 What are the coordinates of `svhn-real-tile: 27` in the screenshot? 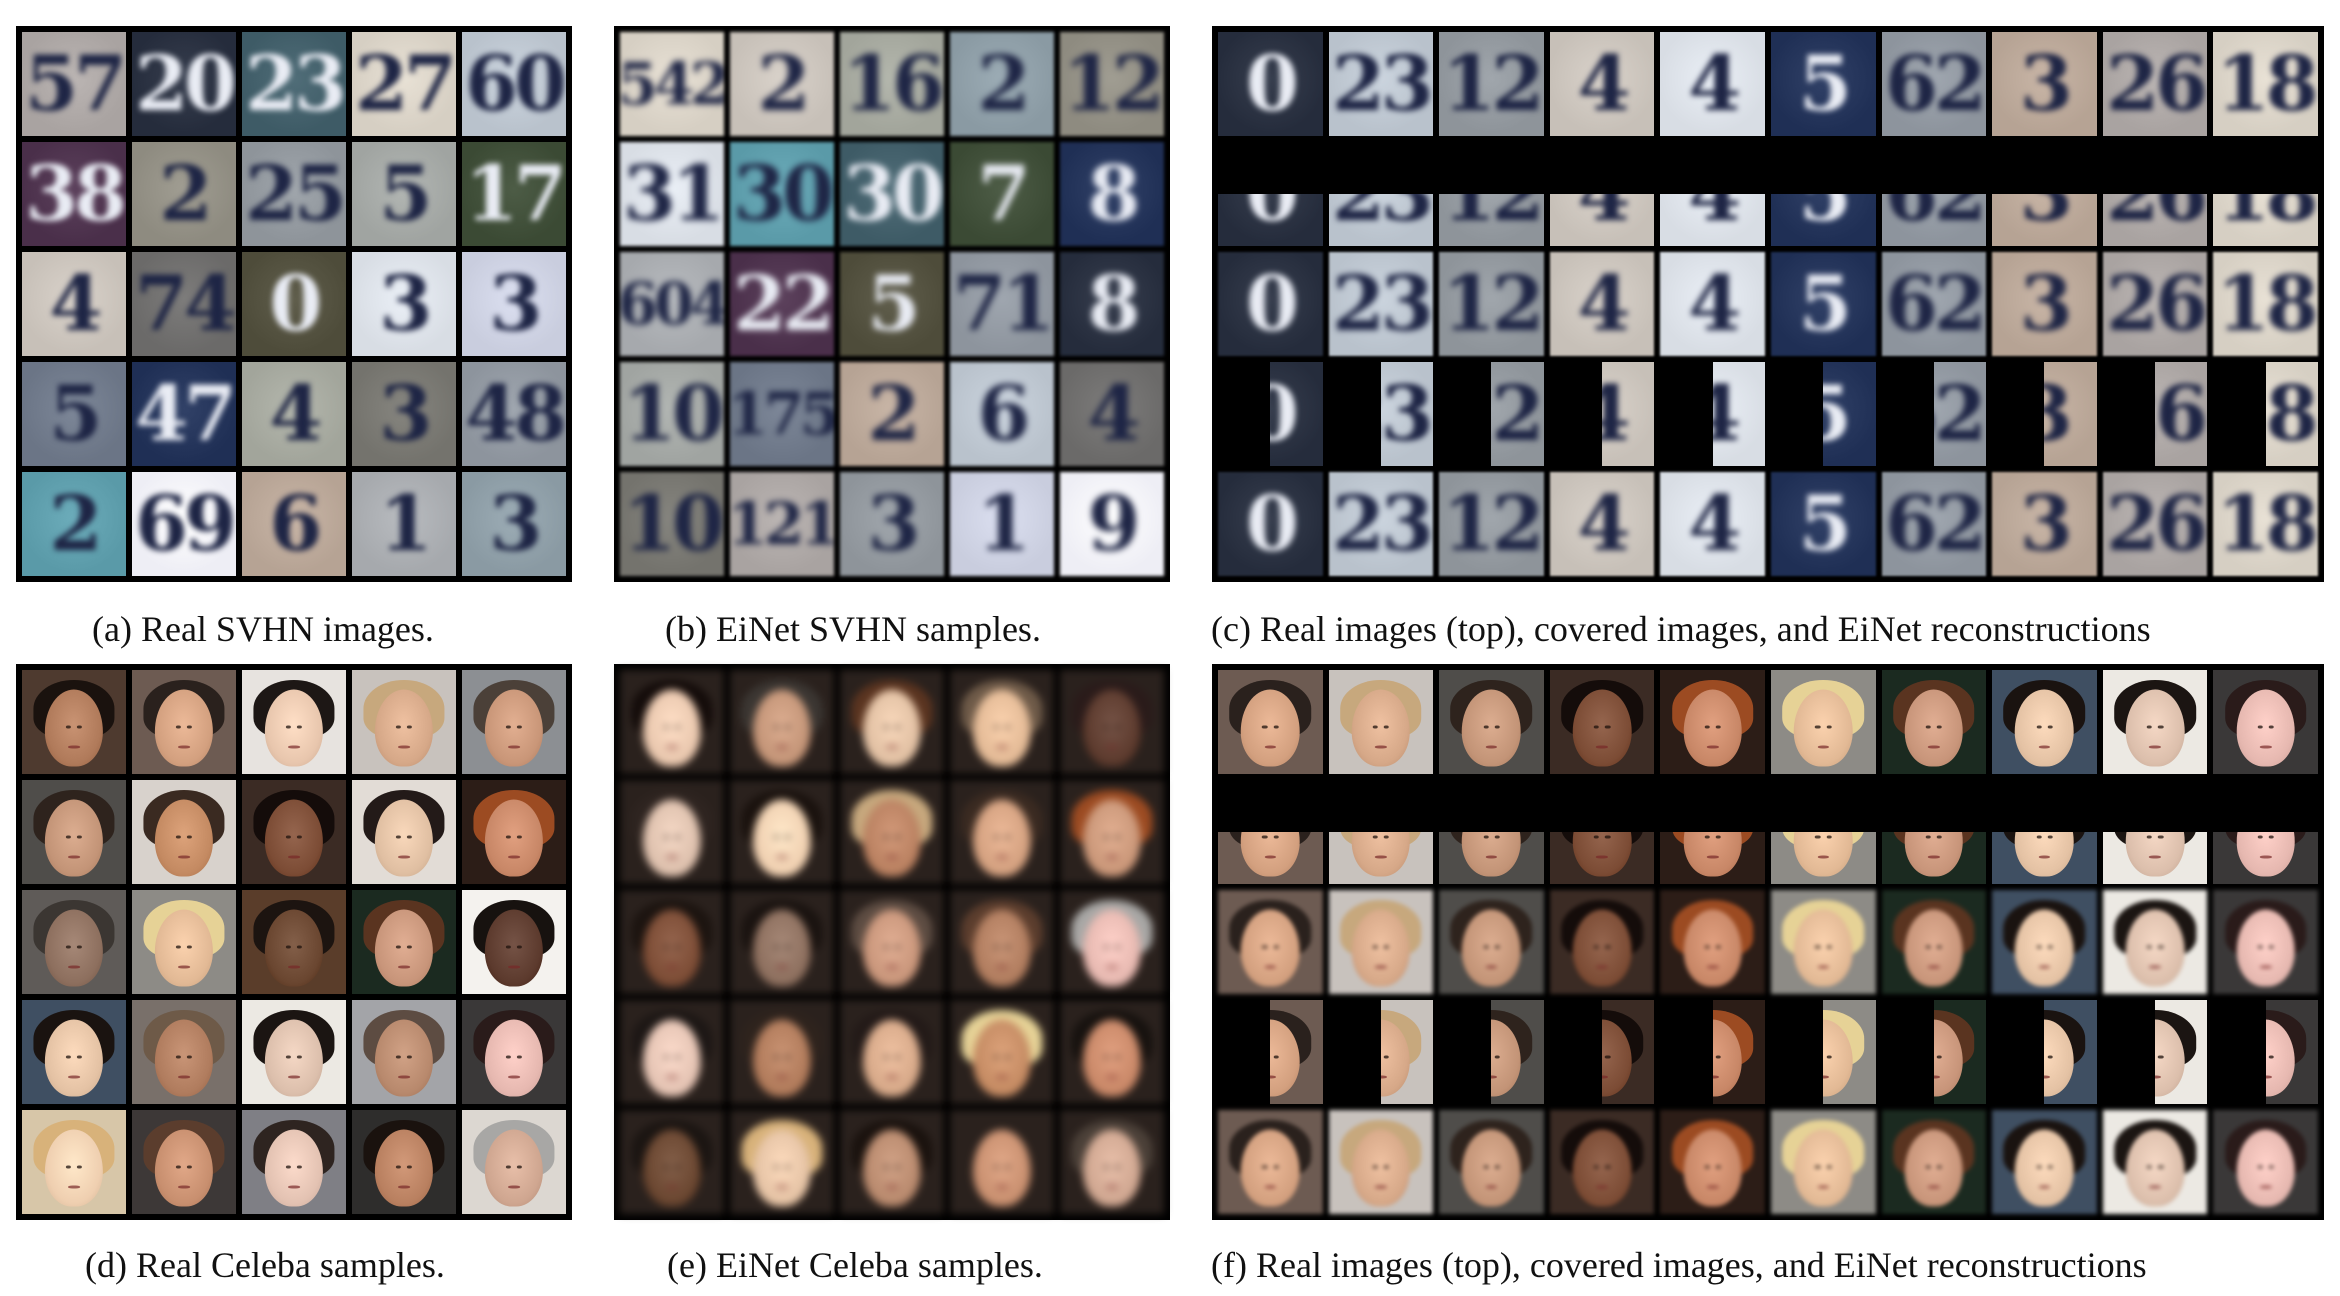 It's located at (404, 84).